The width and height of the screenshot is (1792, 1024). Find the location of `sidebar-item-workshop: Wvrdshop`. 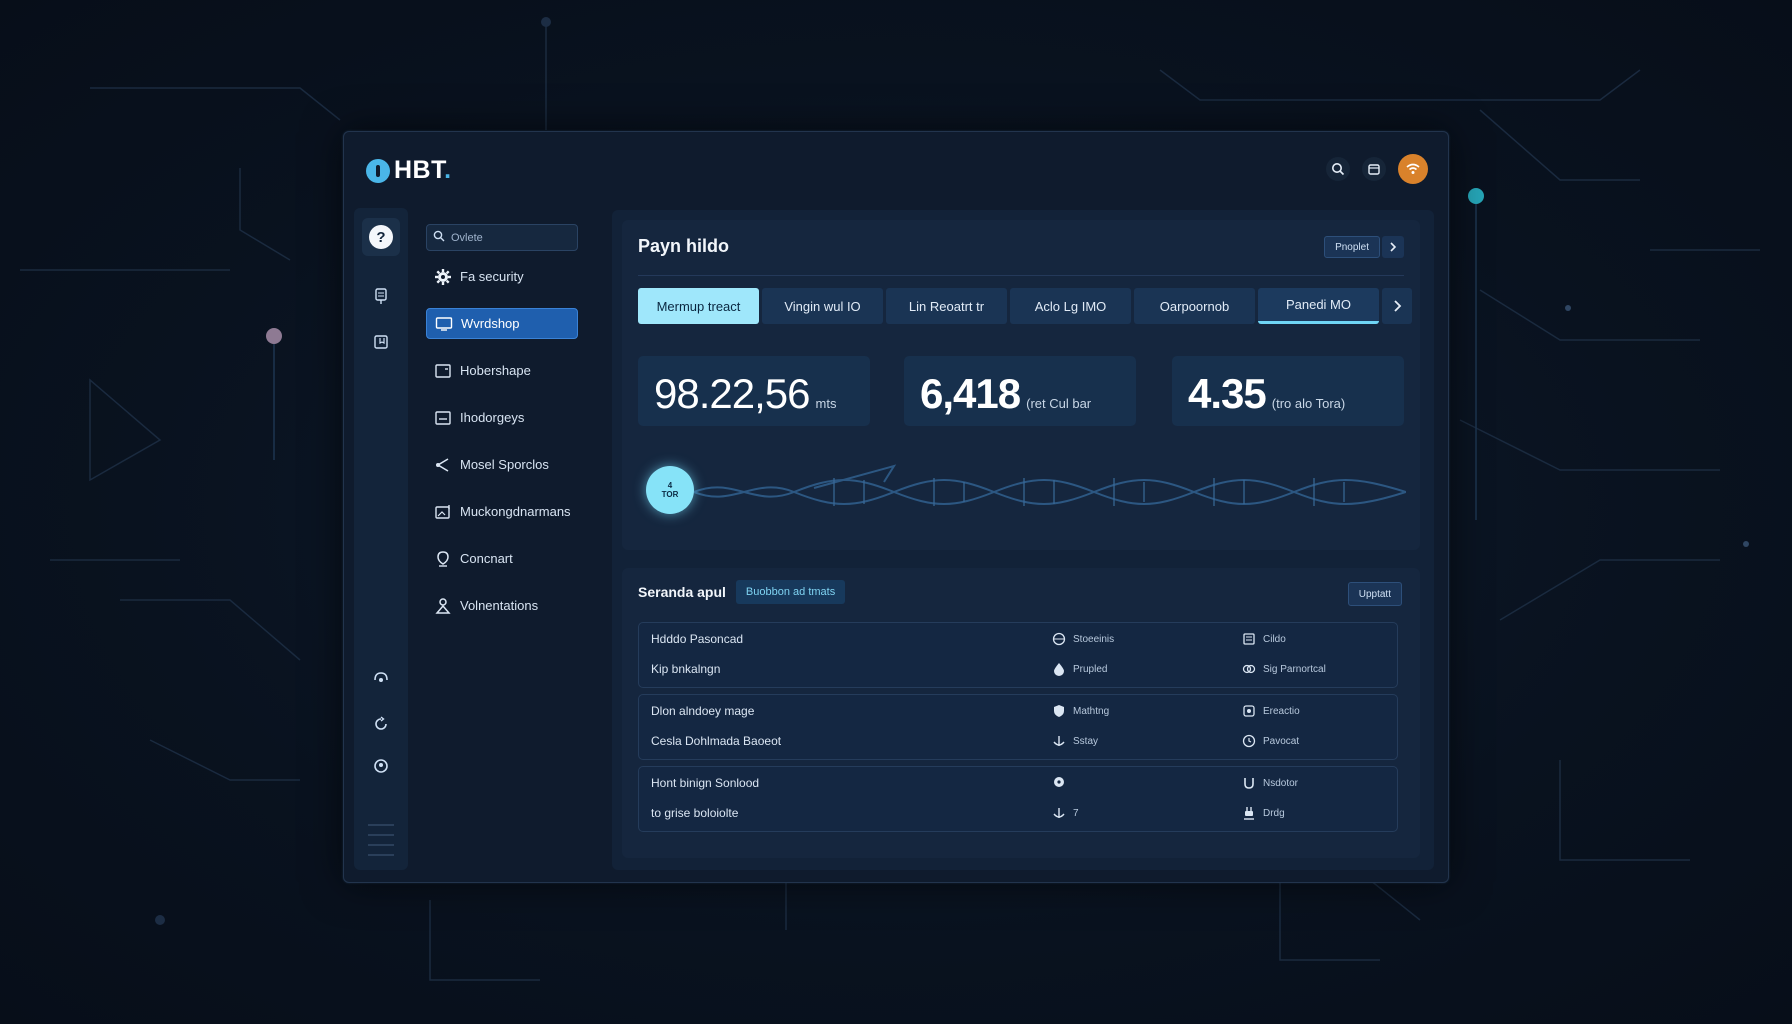

sidebar-item-workshop: Wvrdshop is located at coordinates (502, 323).